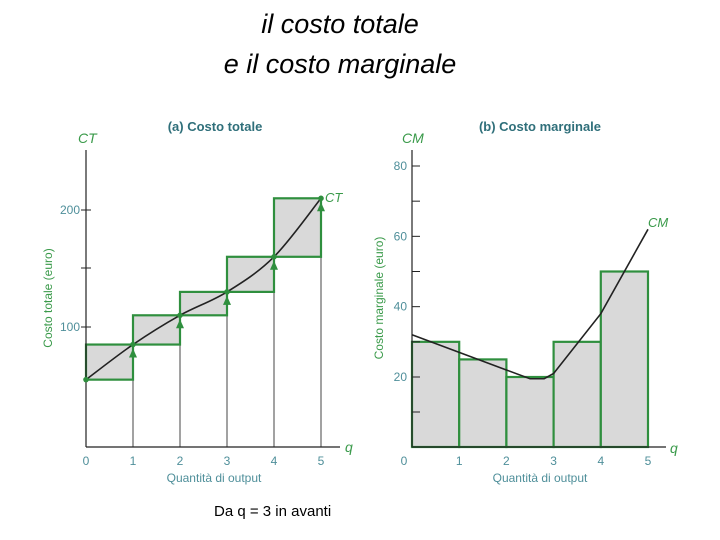 Image resolution: width=720 pixels, height=540 pixels. I want to click on chart-a-x-tick-1: 1, so click(133, 461).